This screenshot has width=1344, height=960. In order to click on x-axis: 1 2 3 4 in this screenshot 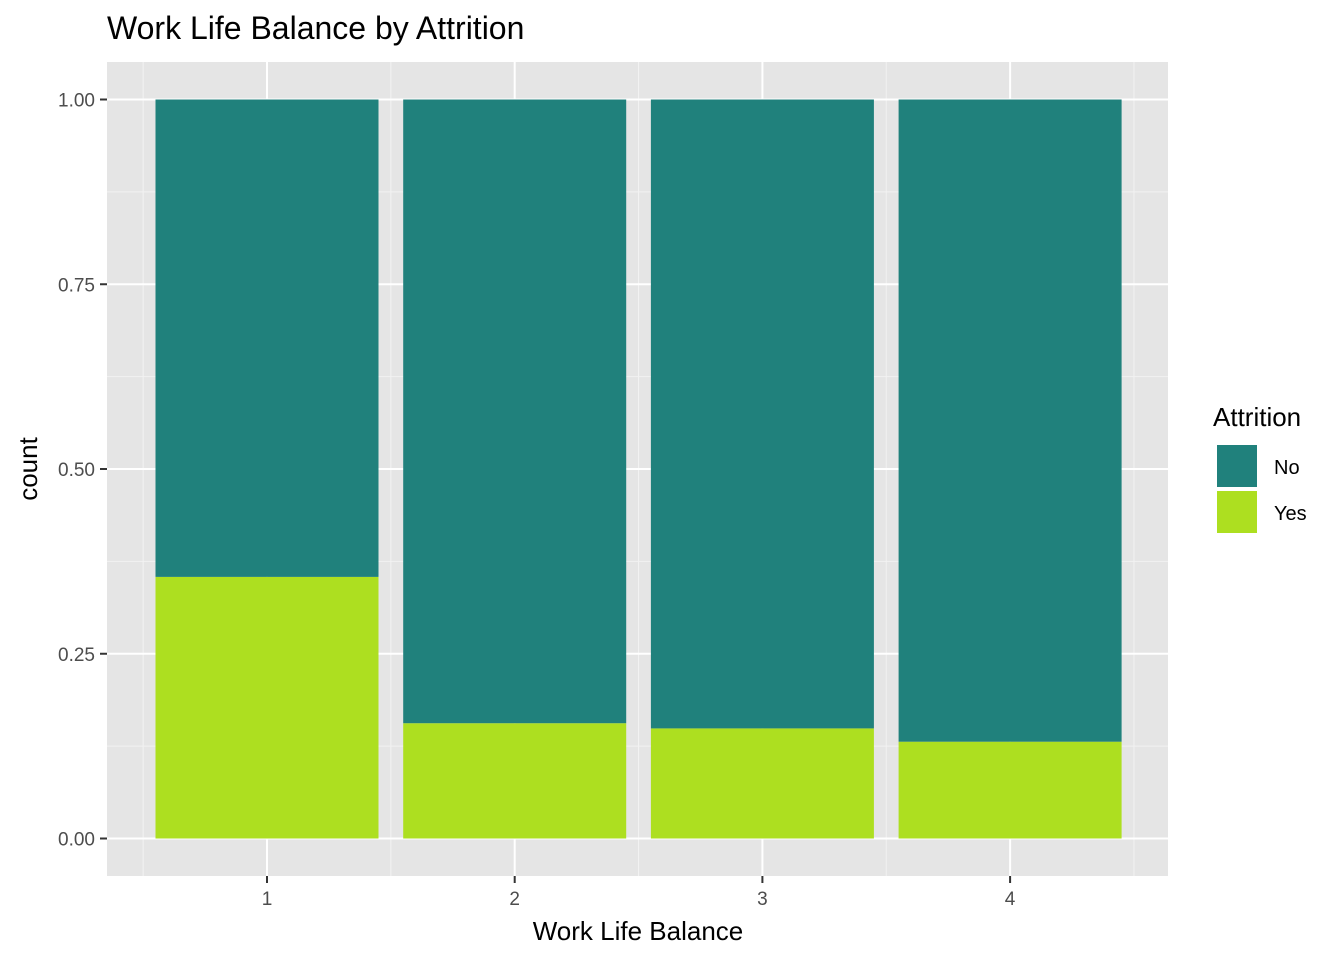, I will do `click(639, 893)`.